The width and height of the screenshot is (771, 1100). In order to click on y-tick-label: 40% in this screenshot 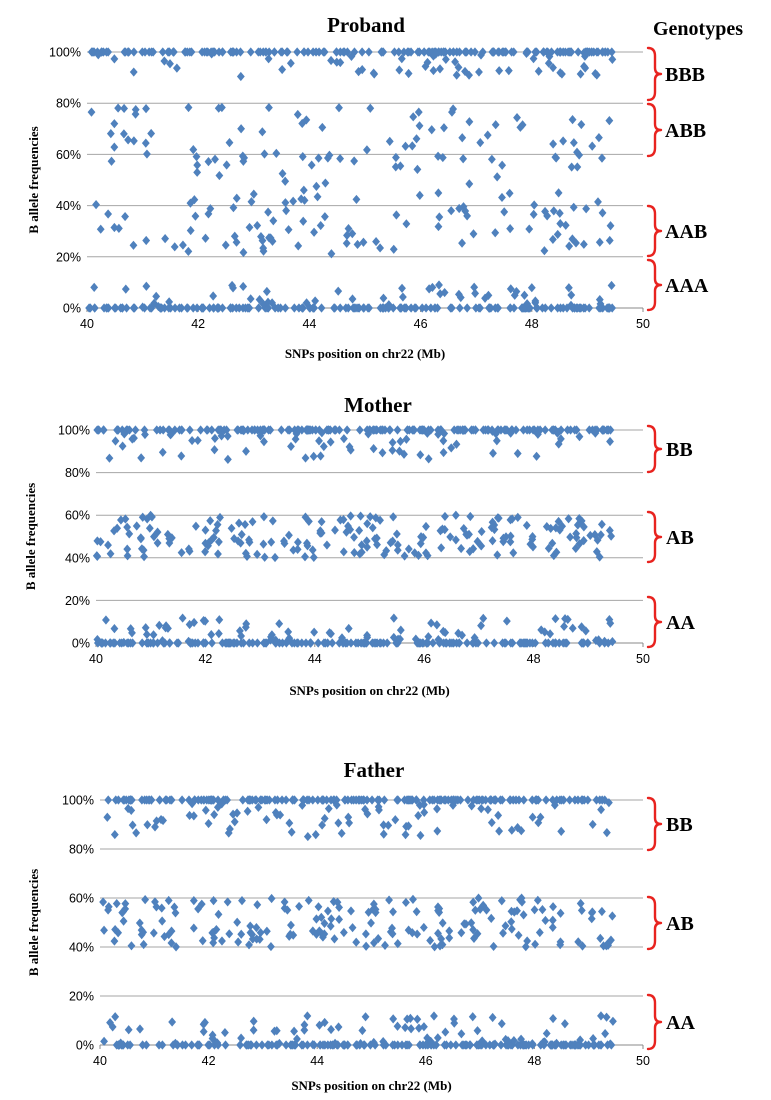, I will do `click(81, 948)`.